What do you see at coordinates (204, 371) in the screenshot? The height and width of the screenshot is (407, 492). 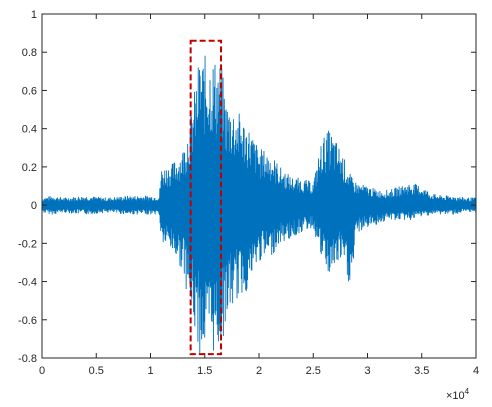 I see `x-tick-label: 1.5` at bounding box center [204, 371].